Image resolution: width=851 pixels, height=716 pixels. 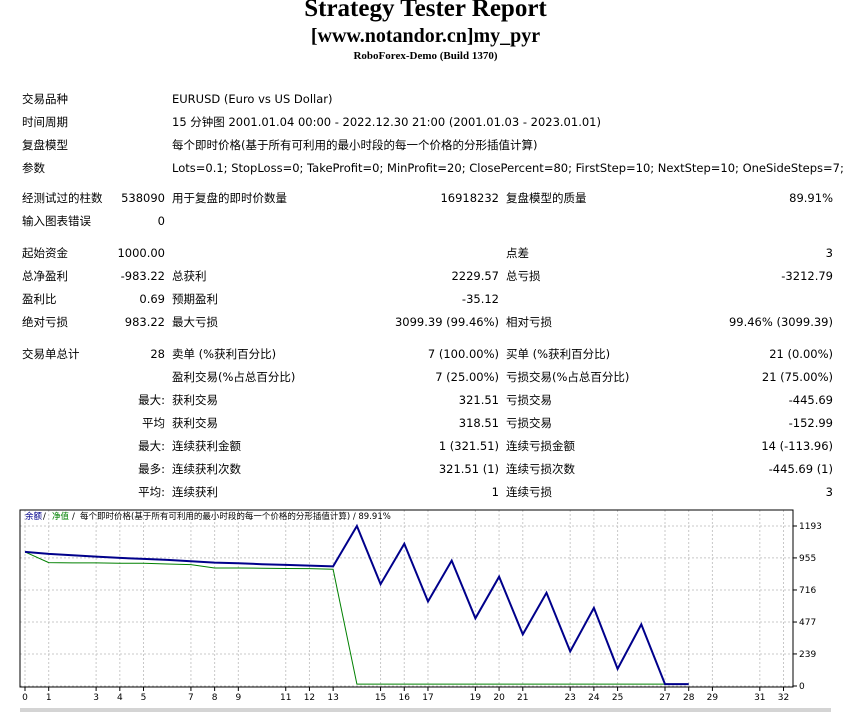 What do you see at coordinates (96, 698) in the screenshot?
I see `x-tick-label: 3` at bounding box center [96, 698].